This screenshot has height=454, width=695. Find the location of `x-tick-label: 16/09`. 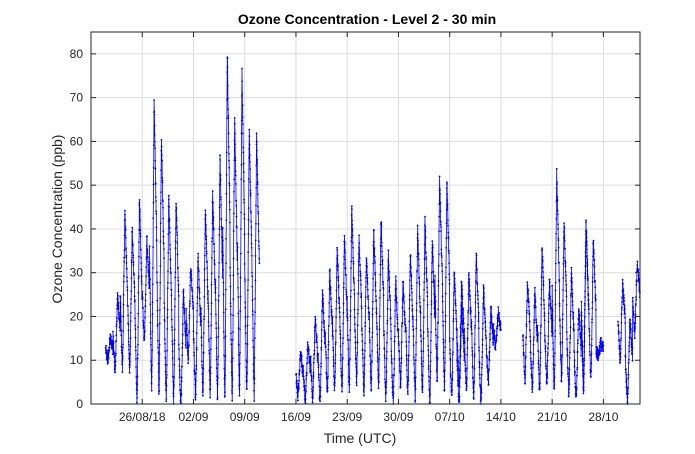

x-tick-label: 16/09 is located at coordinates (296, 417).